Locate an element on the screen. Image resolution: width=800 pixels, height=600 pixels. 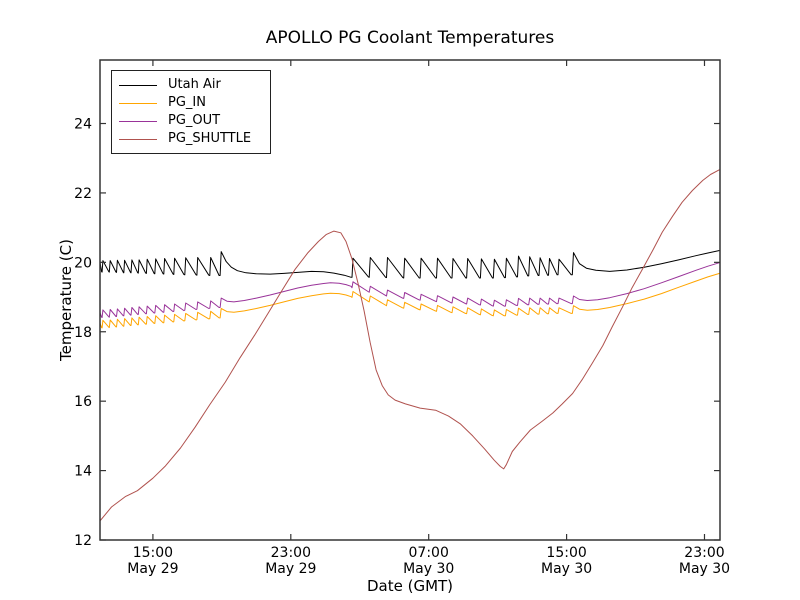
legend-entry: PG_SHUTTLE is located at coordinates (189, 139).